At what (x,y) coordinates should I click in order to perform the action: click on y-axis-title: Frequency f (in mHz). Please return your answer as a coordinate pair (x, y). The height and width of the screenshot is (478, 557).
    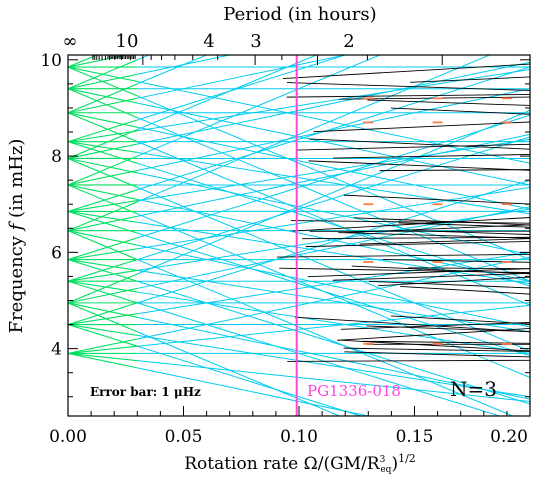
    Looking at the image, I should click on (16, 236).